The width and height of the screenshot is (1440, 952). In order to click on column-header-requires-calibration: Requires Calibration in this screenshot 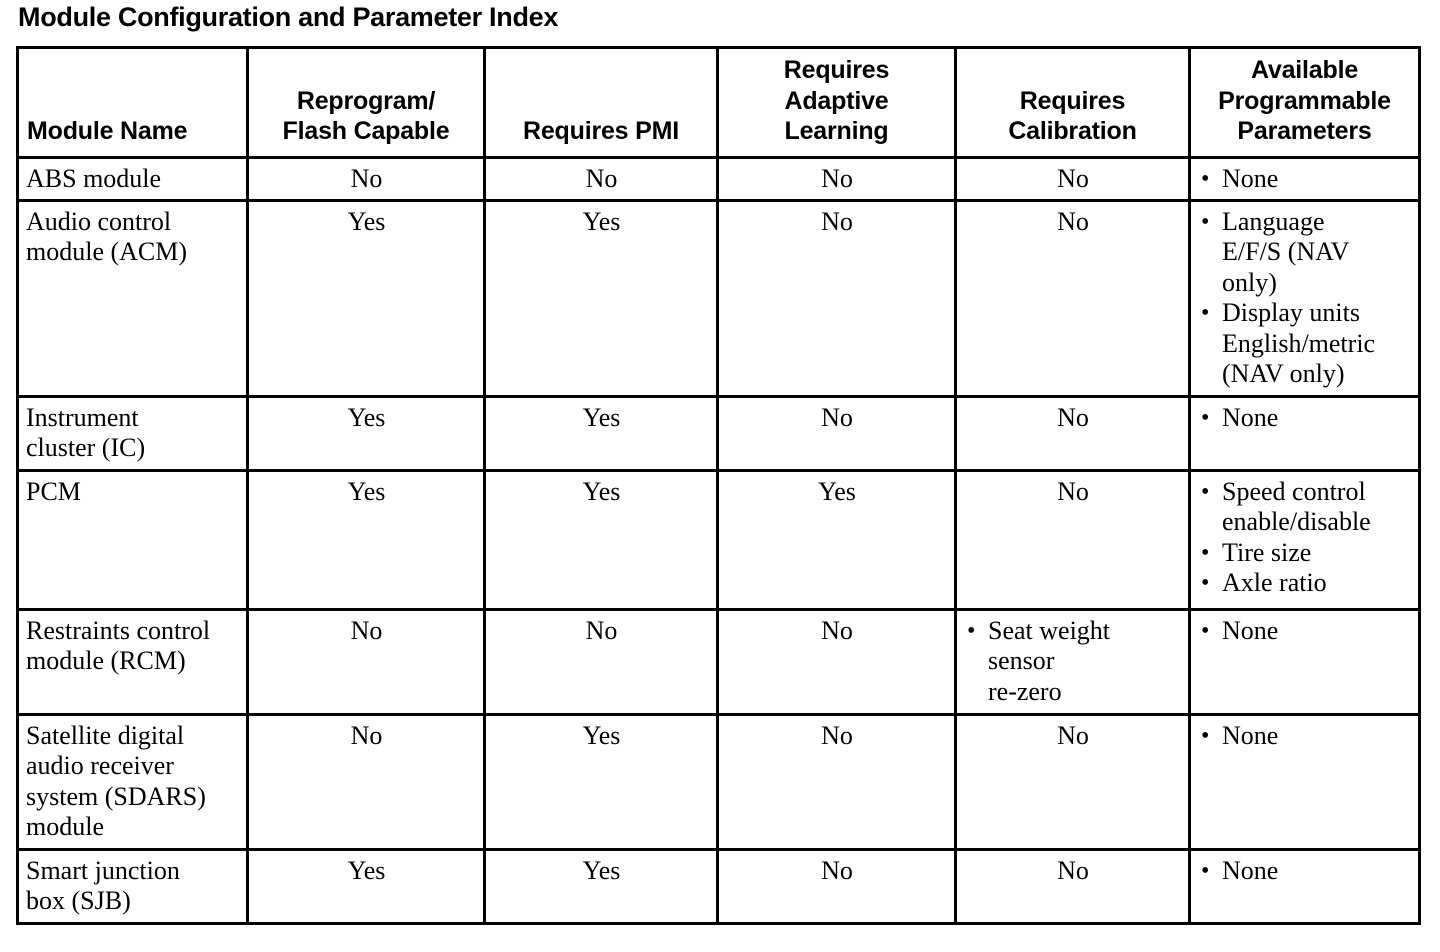, I will do `click(1072, 102)`.